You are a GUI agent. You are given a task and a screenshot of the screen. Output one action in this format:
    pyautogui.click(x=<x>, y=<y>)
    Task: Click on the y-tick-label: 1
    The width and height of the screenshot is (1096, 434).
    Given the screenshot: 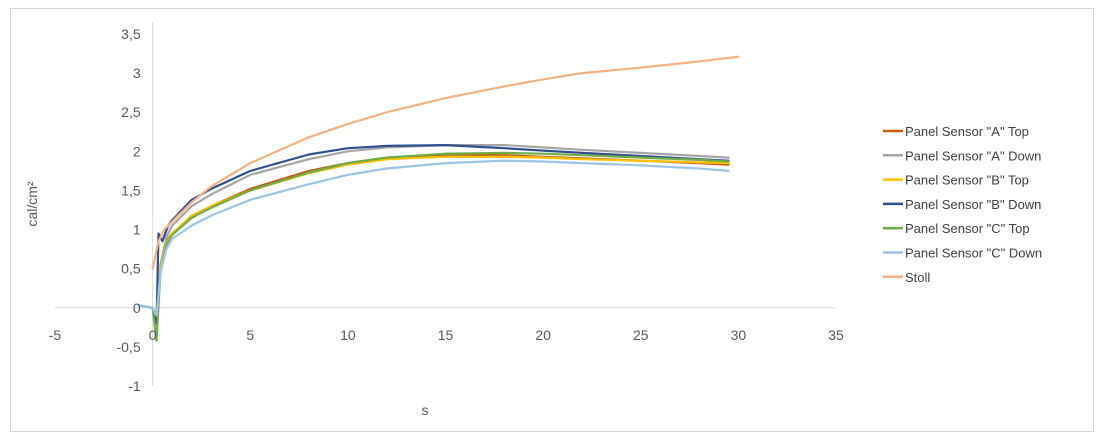 What is the action you would take?
    pyautogui.click(x=137, y=230)
    